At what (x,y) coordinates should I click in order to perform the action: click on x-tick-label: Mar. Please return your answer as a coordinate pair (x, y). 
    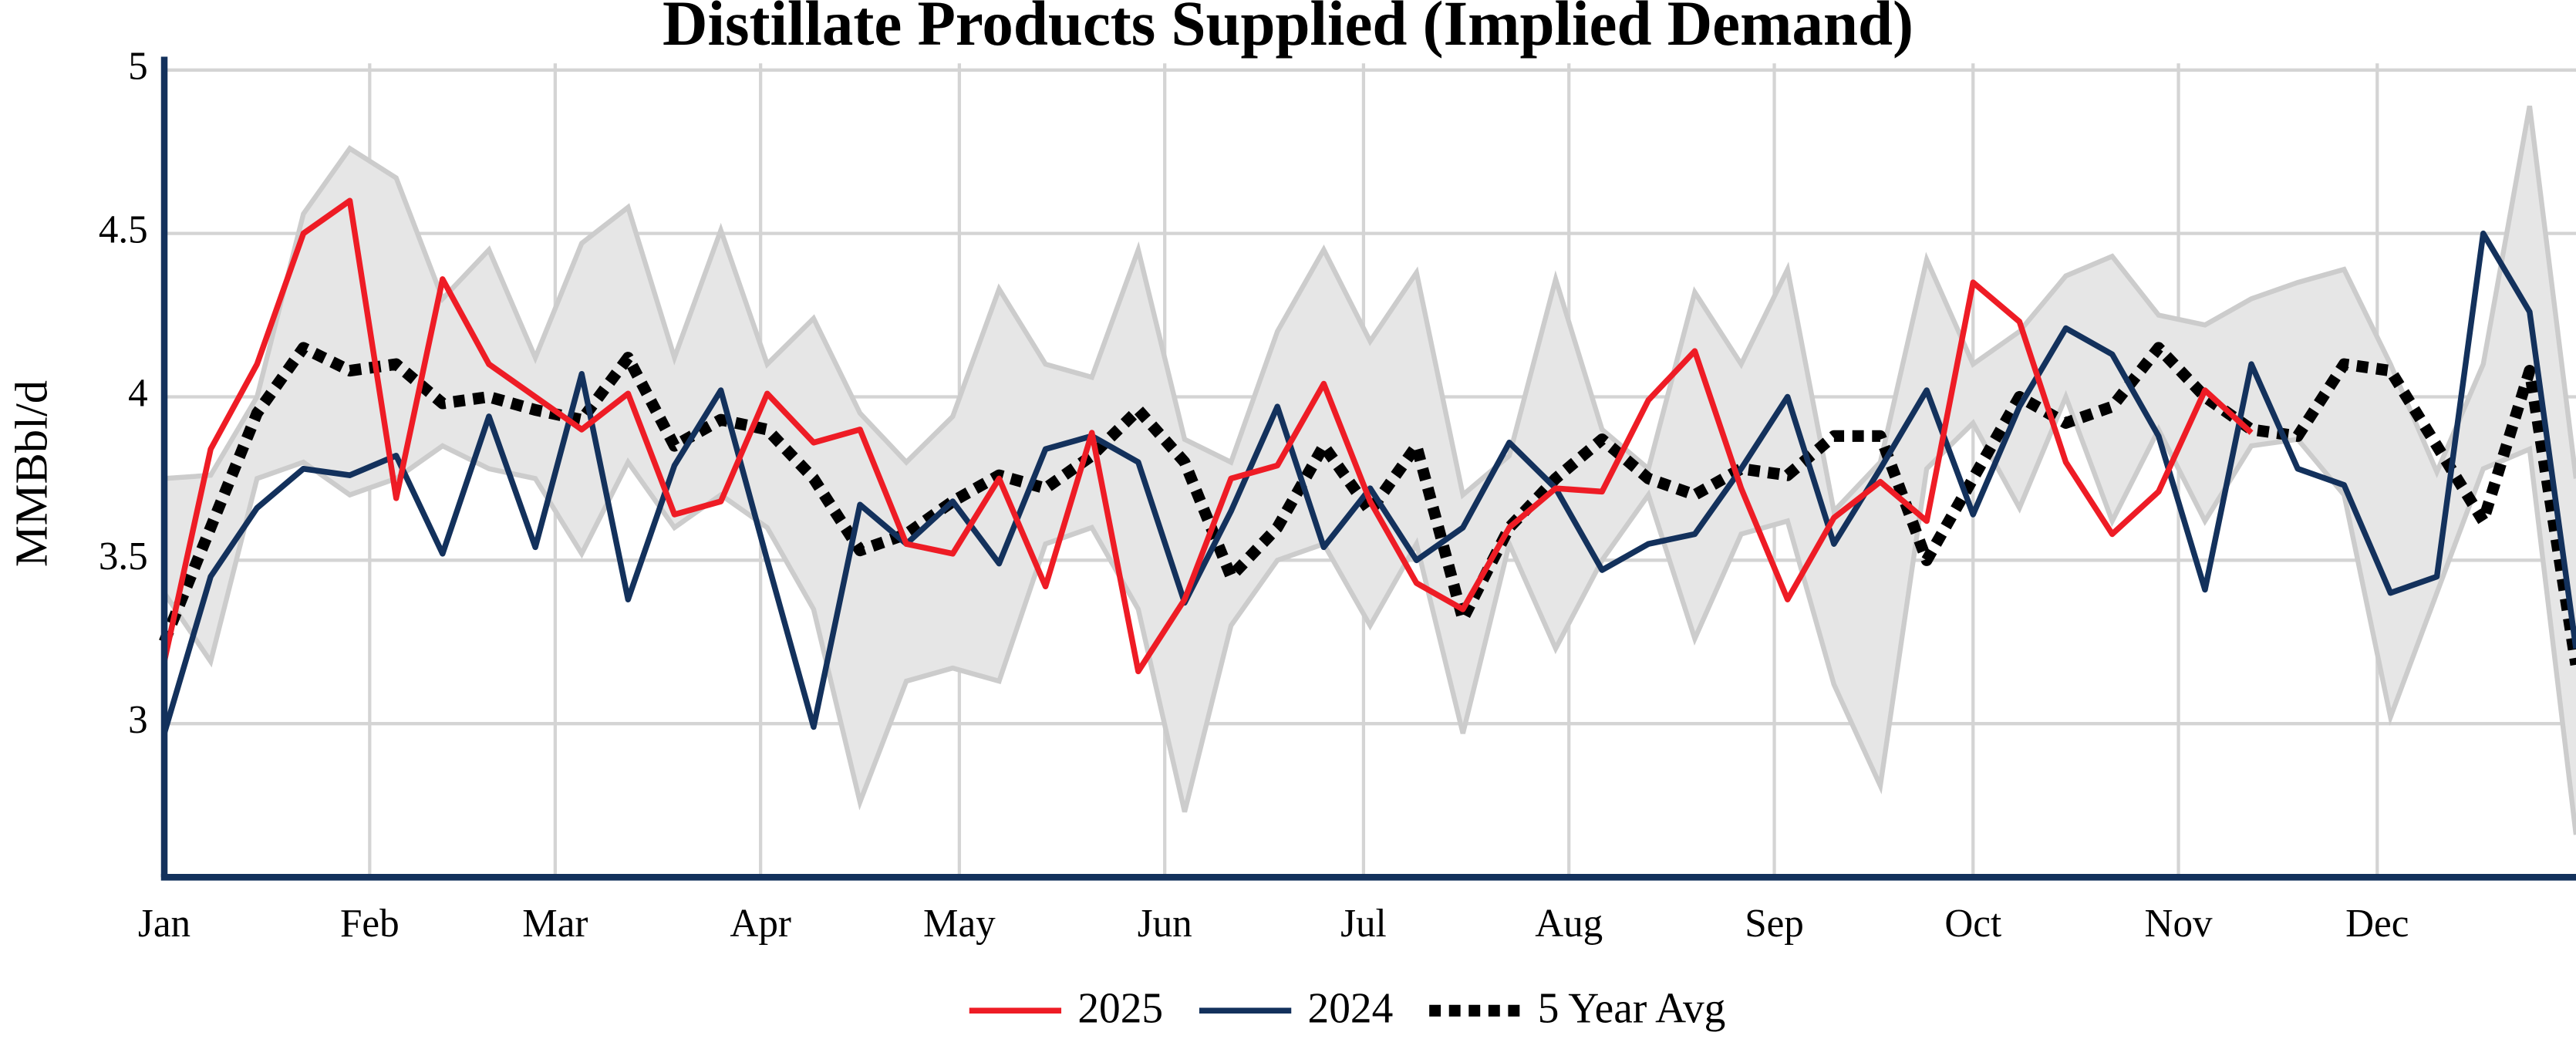
    Looking at the image, I should click on (555, 924).